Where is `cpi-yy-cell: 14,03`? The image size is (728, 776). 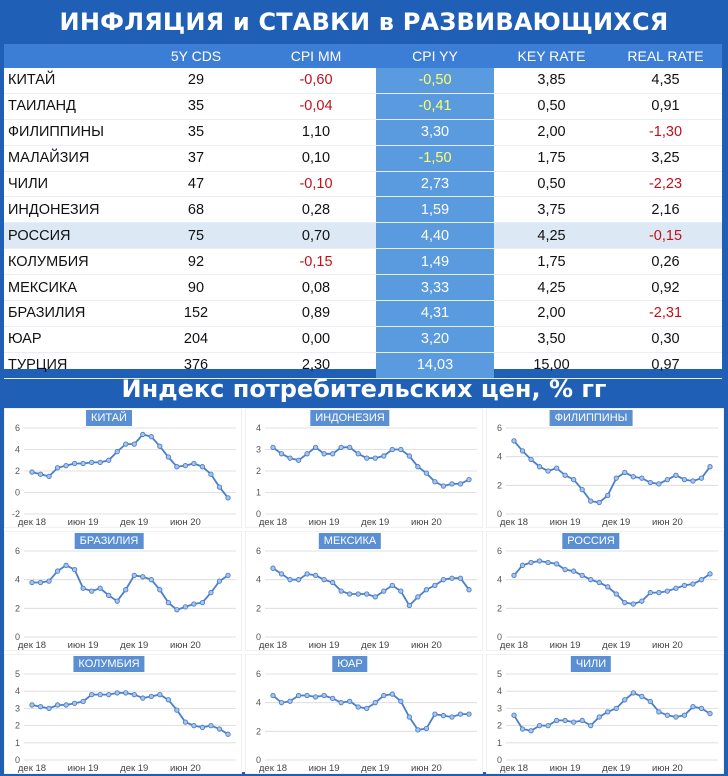
cpi-yy-cell: 14,03 is located at coordinates (435, 365).